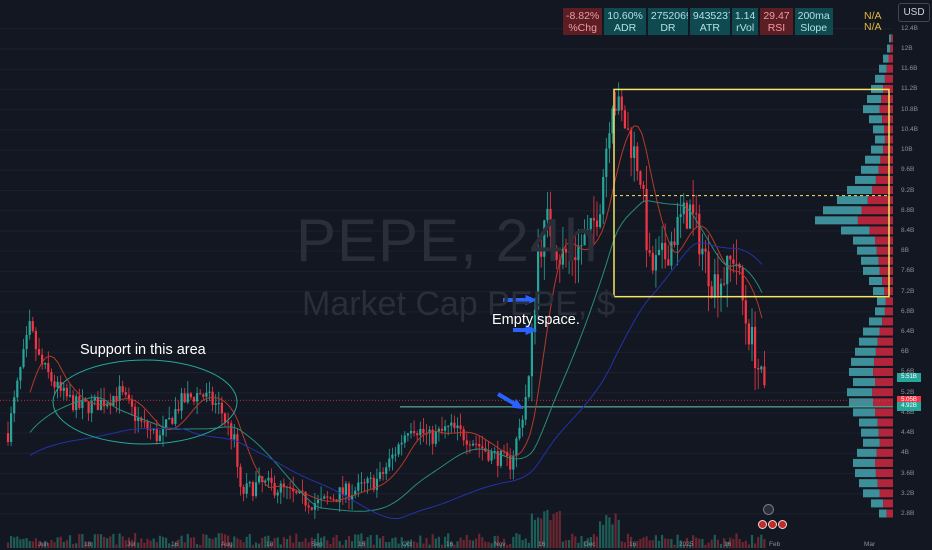 The image size is (932, 550). I want to click on y-tick-label: 6.8B, so click(908, 311).